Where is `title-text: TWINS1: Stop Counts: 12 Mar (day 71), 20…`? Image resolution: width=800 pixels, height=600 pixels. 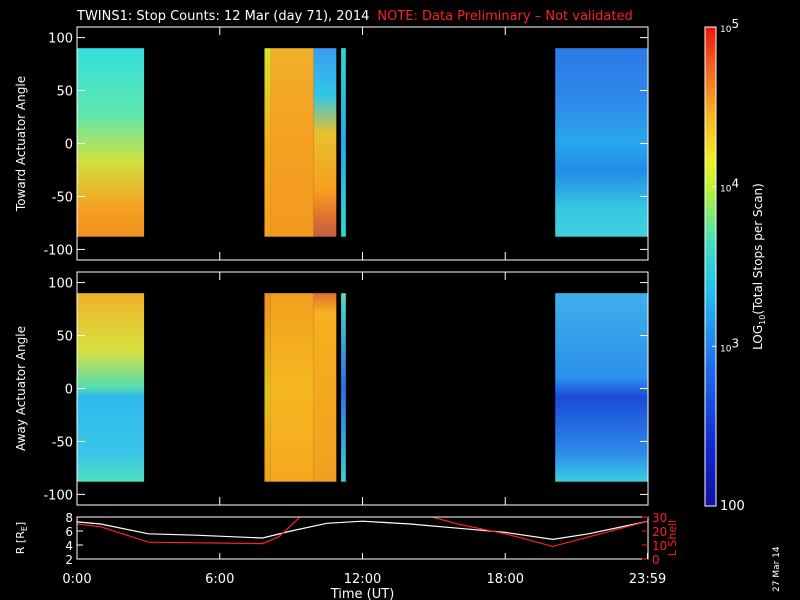
title-text: TWINS1: Stop Counts: 12 Mar (day 71), 20… is located at coordinates (223, 16).